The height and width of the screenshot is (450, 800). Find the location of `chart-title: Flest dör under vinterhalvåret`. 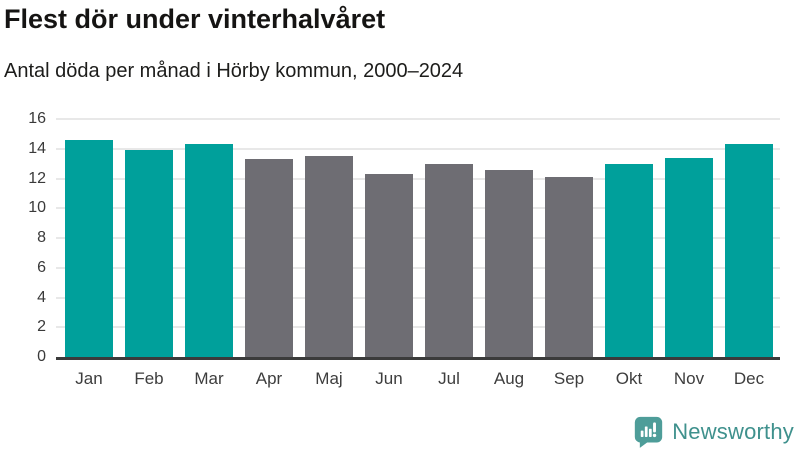

chart-title: Flest dör under vinterhalvåret is located at coordinates (195, 19).